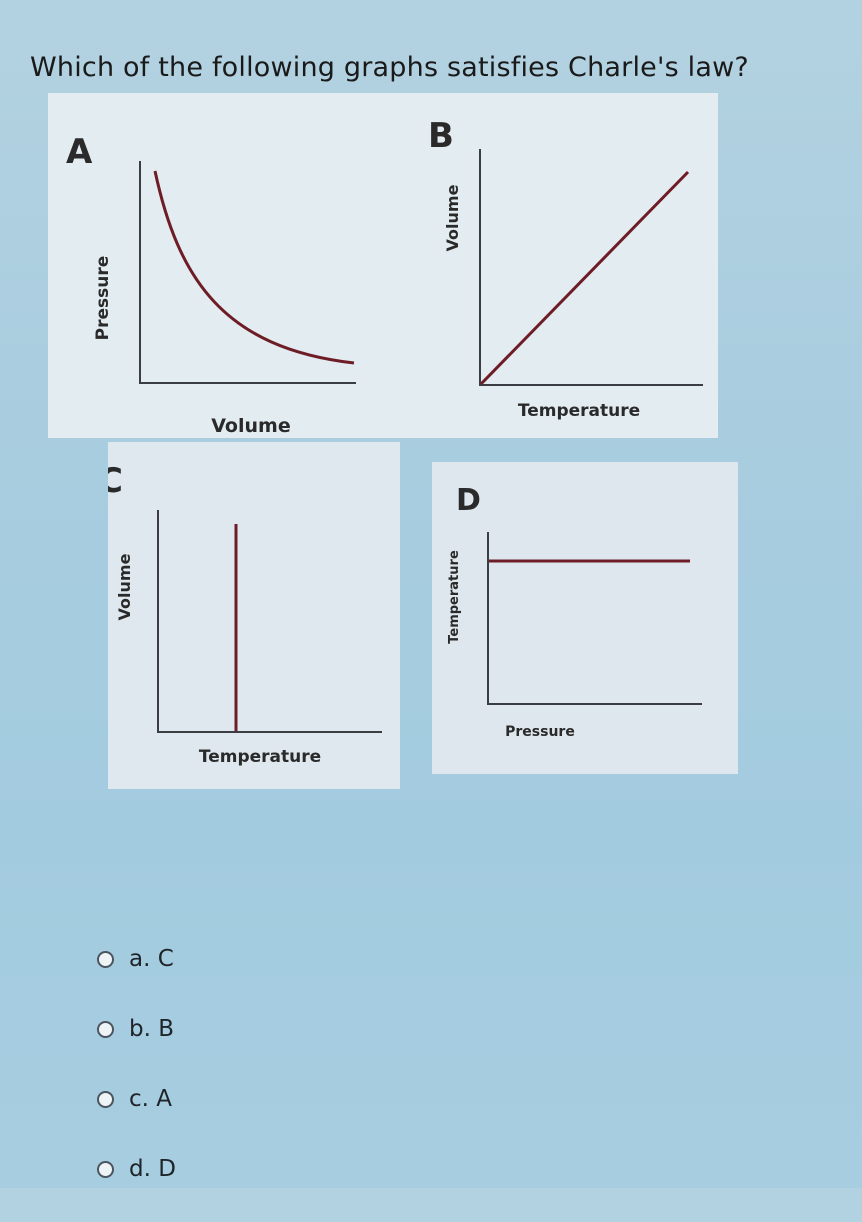 This screenshot has height=1222, width=862. Describe the element at coordinates (269, 621) in the screenshot. I see `graph-c-axes` at that location.